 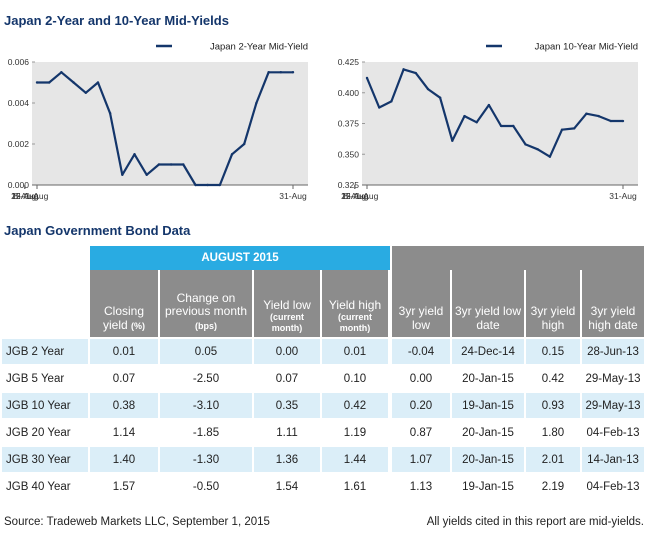 What do you see at coordinates (206, 326) in the screenshot?
I see `column-header-unit: (bps)` at bounding box center [206, 326].